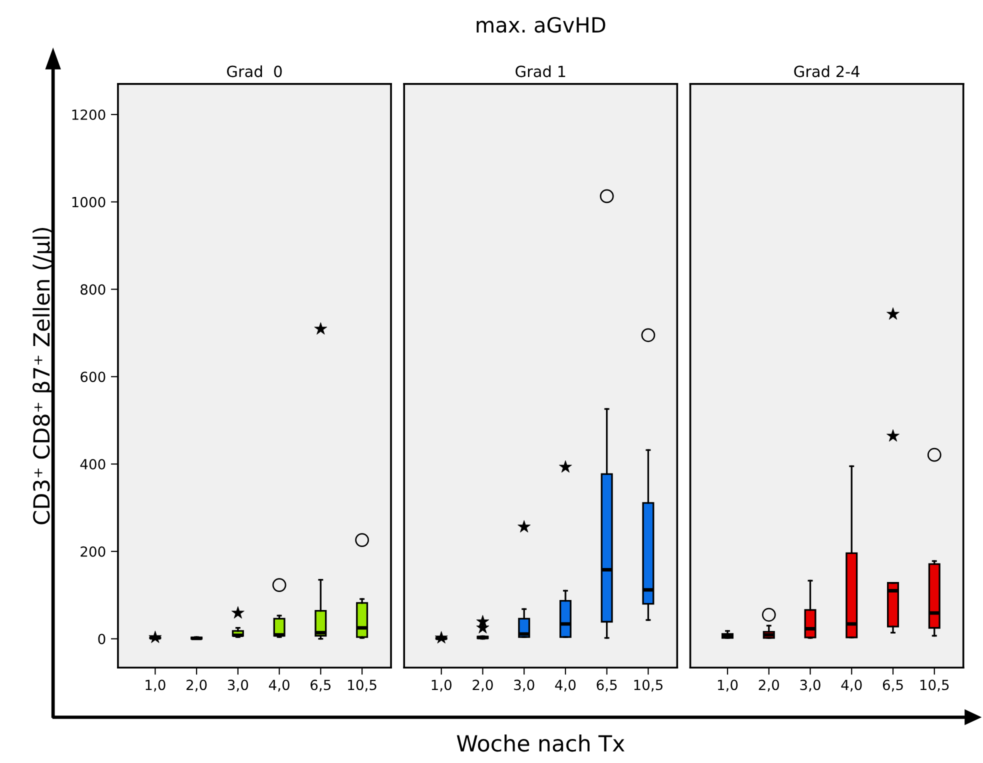 This screenshot has height=763, width=983. I want to click on chart-title: Grad 1, so click(541, 71).